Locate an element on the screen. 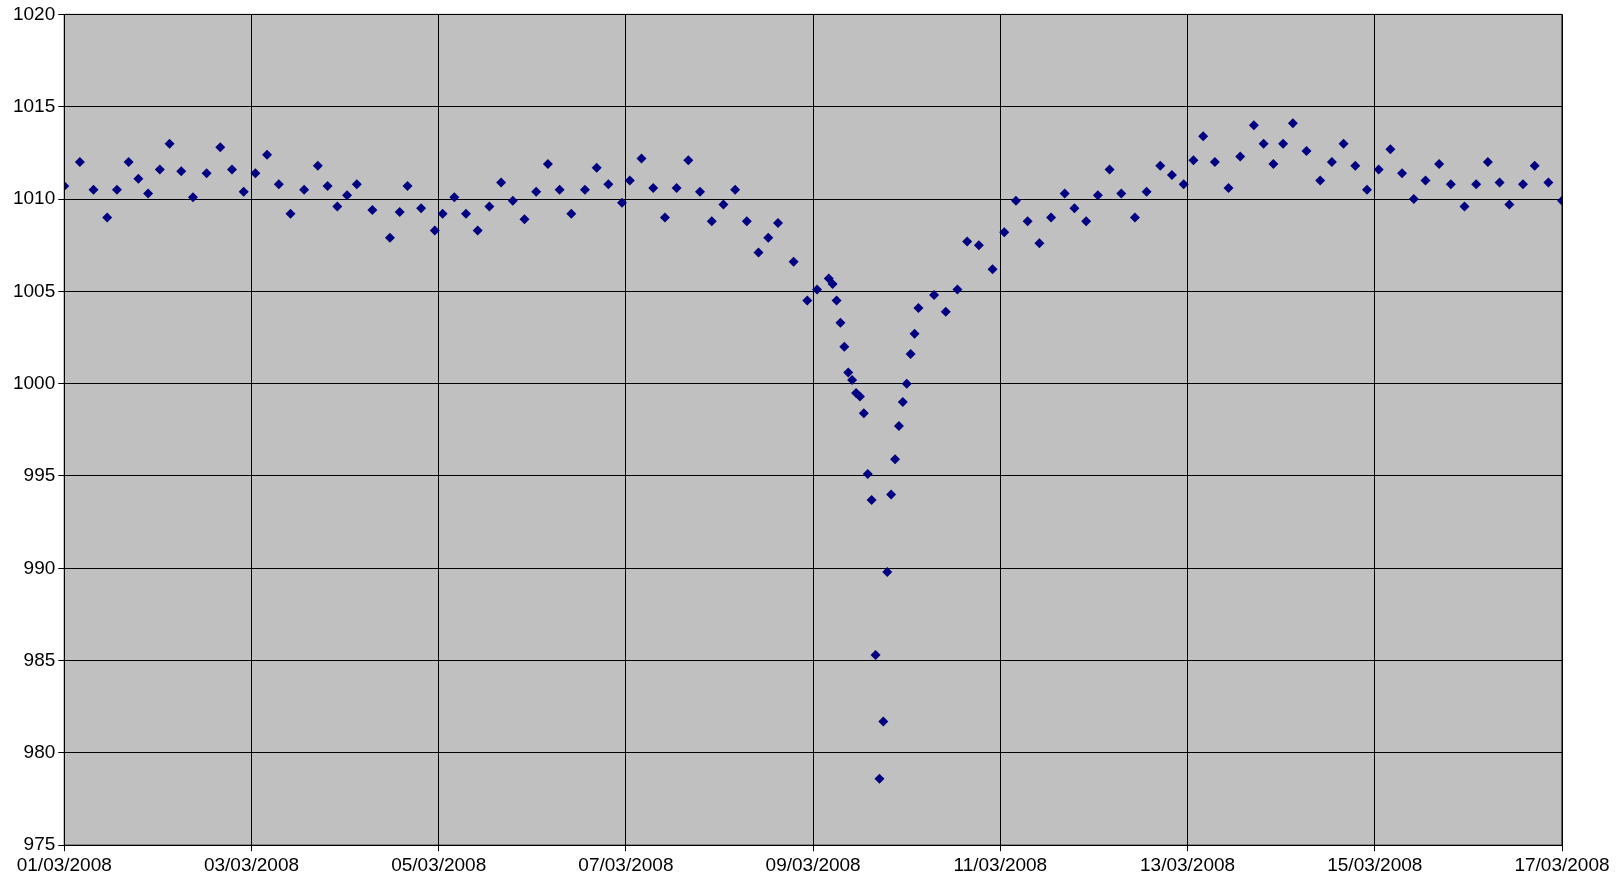  x-tick-label: 15/03/2008 is located at coordinates (1375, 864).